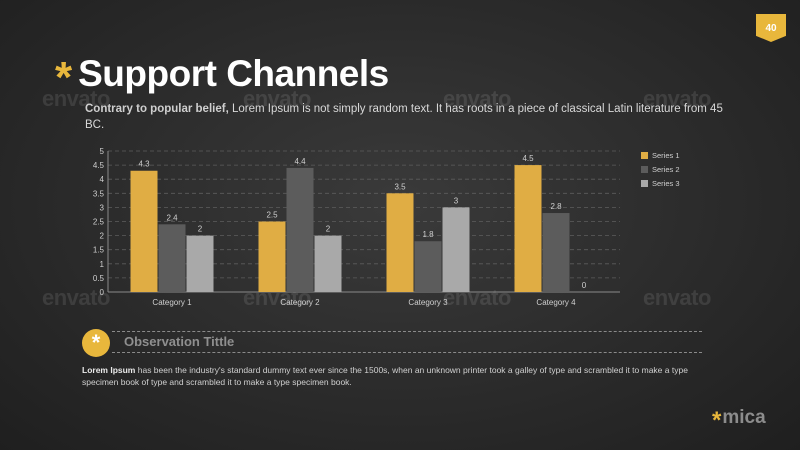 This screenshot has height=450, width=800. What do you see at coordinates (428, 302) in the screenshot?
I see `x-tick-label: Category 3` at bounding box center [428, 302].